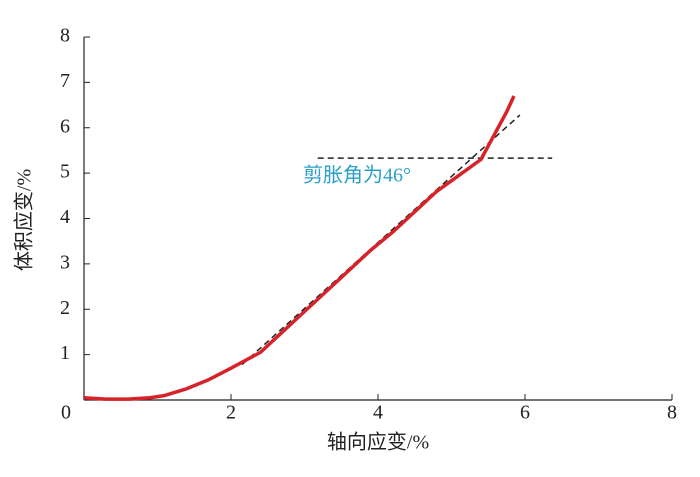  Describe the element at coordinates (65, 308) in the screenshot. I see `y-tick-label: 2` at that location.